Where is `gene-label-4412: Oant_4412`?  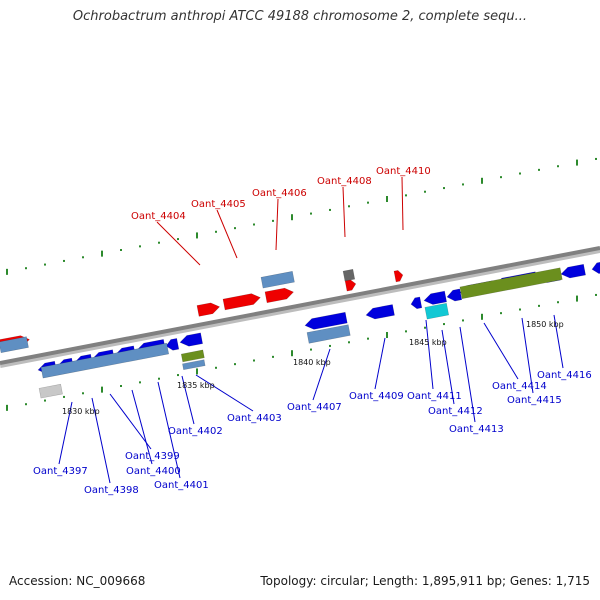 gene-label-4412: Oant_4412 is located at coordinates (455, 411).